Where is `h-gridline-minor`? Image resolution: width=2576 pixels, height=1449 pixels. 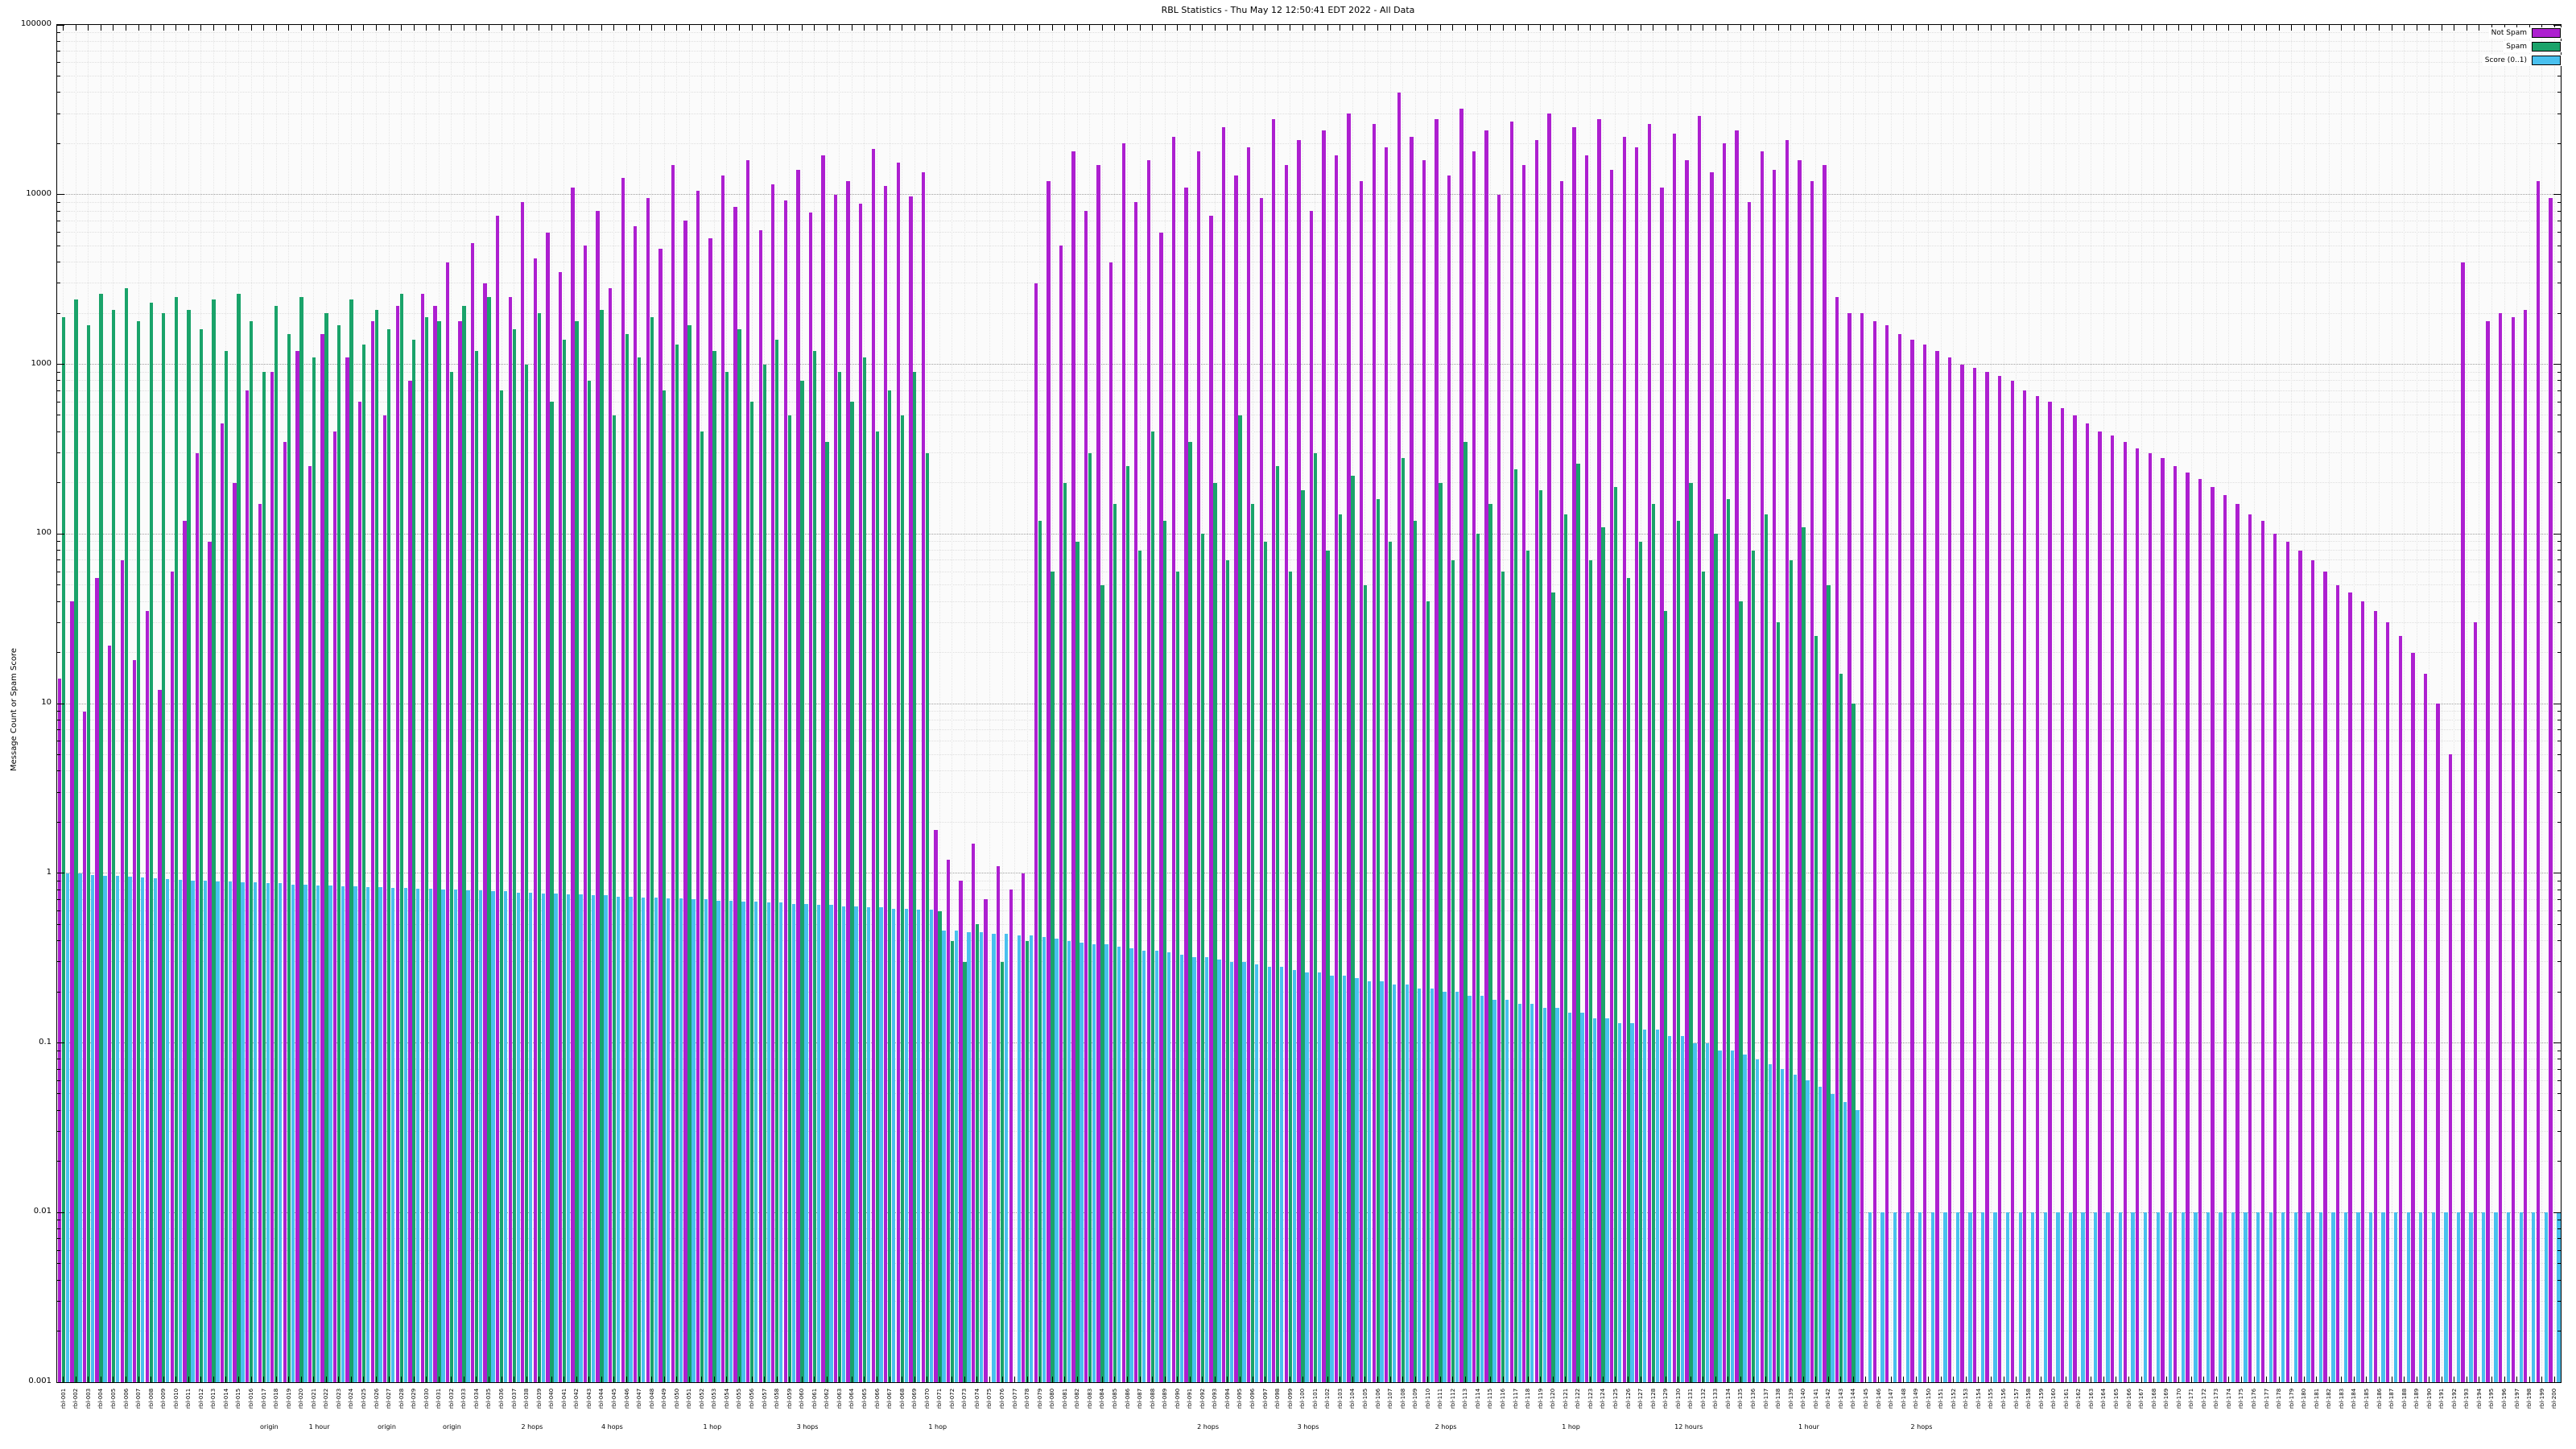 h-gridline-minor is located at coordinates (1309, 313).